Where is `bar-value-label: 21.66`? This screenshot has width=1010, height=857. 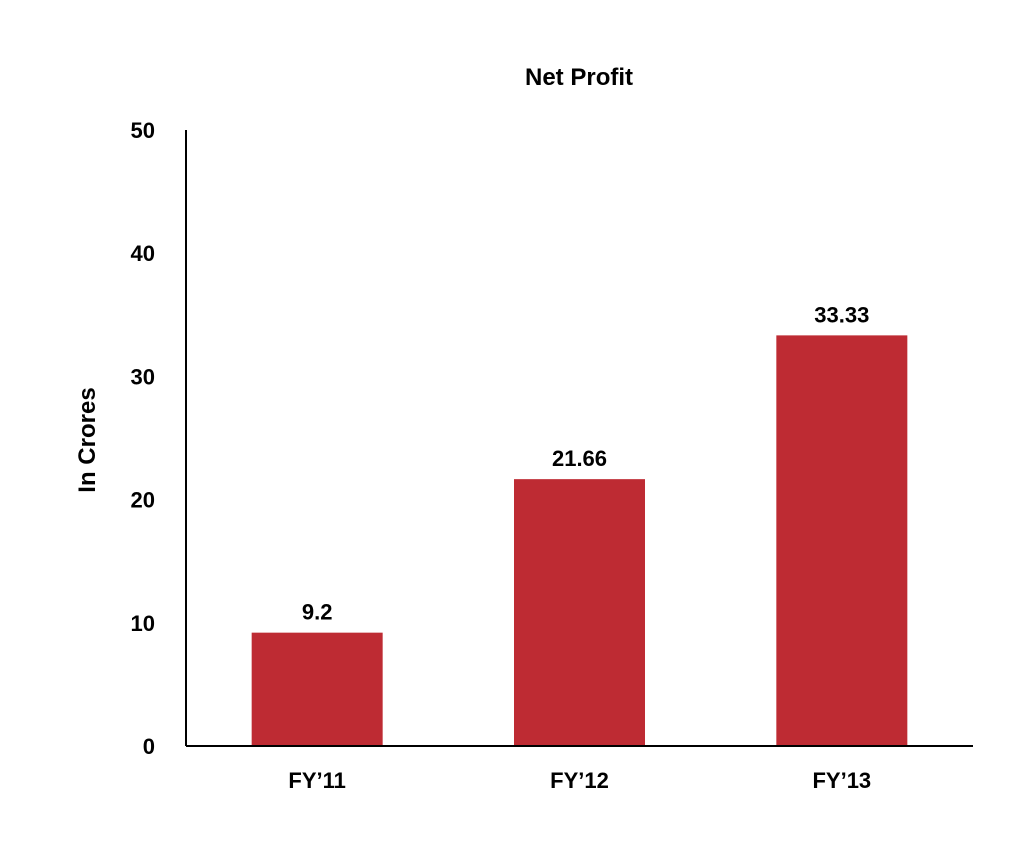 bar-value-label: 21.66 is located at coordinates (579, 458).